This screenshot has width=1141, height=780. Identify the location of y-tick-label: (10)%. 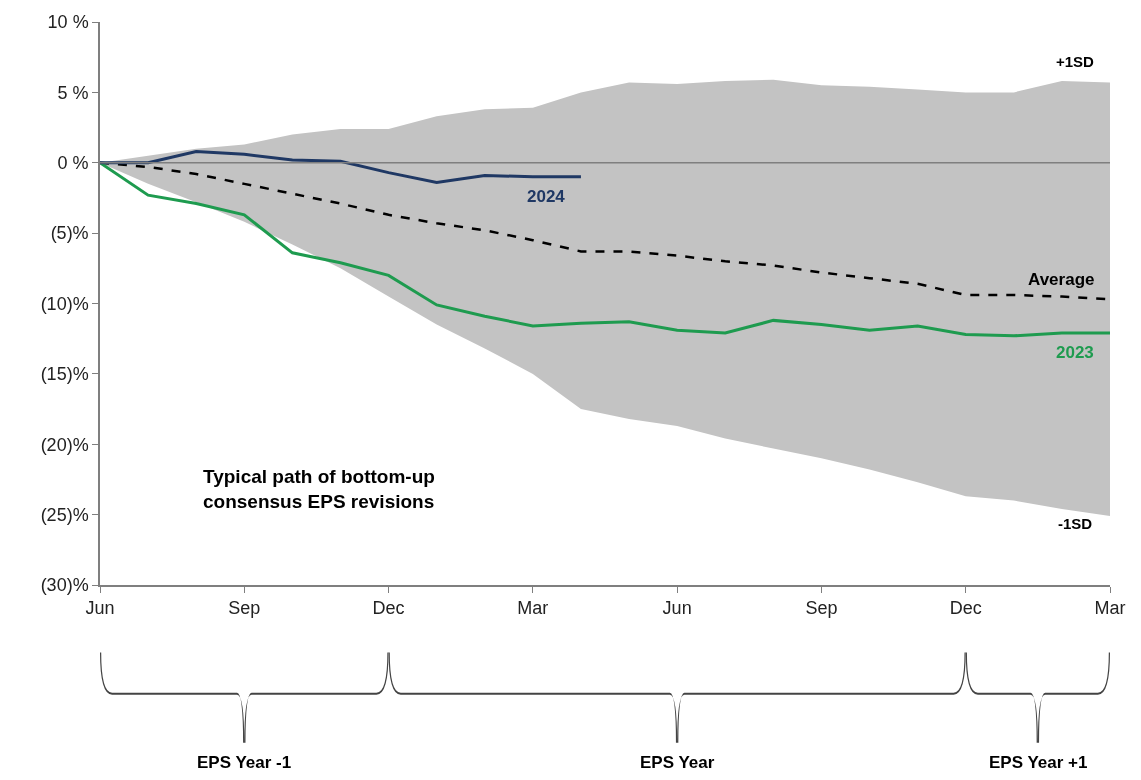
(64, 303).